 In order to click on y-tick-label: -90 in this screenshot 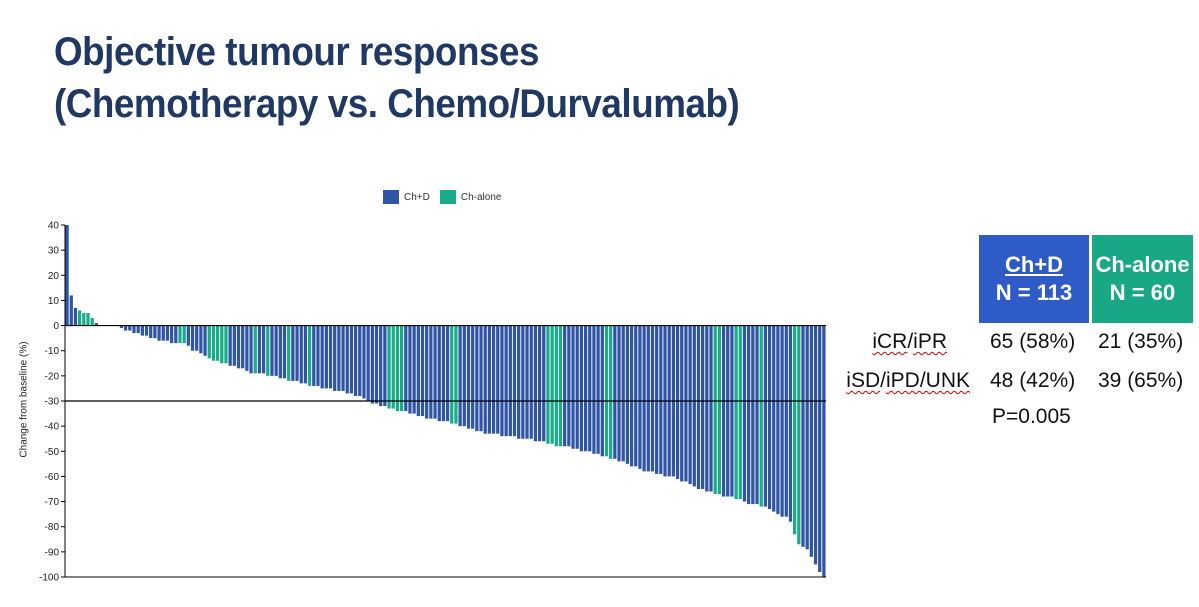, I will do `click(52, 552)`.